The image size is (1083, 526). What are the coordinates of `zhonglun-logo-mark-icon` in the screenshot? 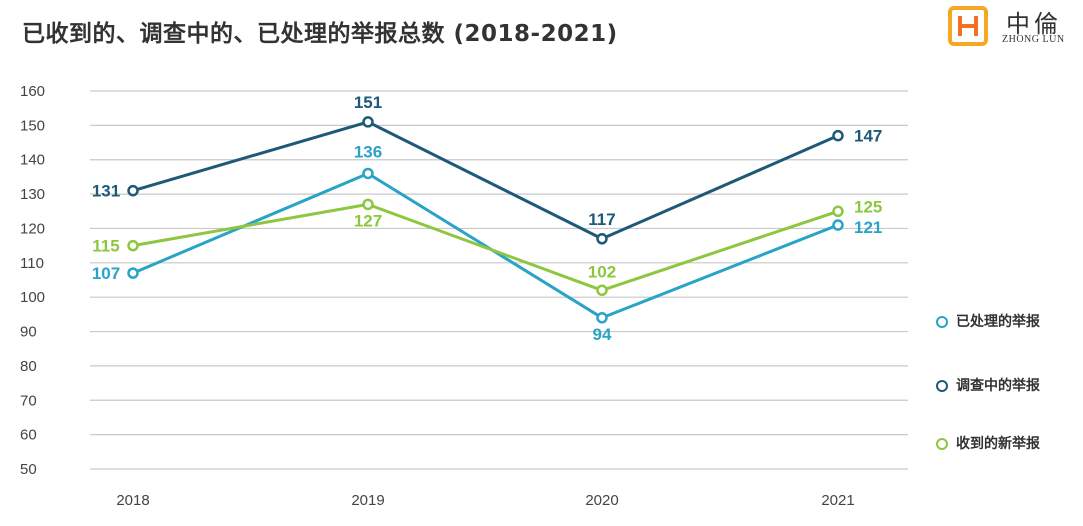 It's located at (968, 26).